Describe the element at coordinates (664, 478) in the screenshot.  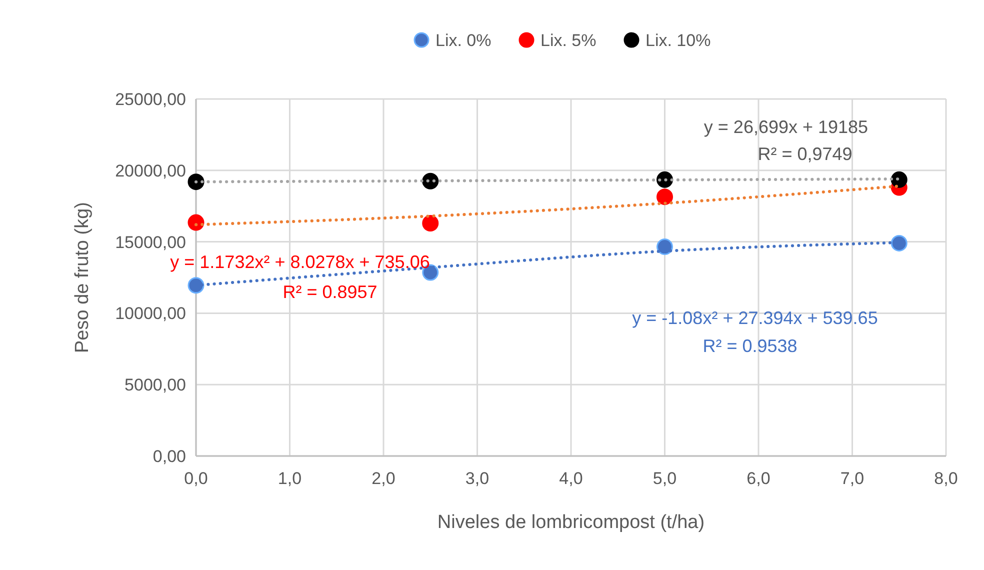
I see `x-tick-label: 5,0` at that location.